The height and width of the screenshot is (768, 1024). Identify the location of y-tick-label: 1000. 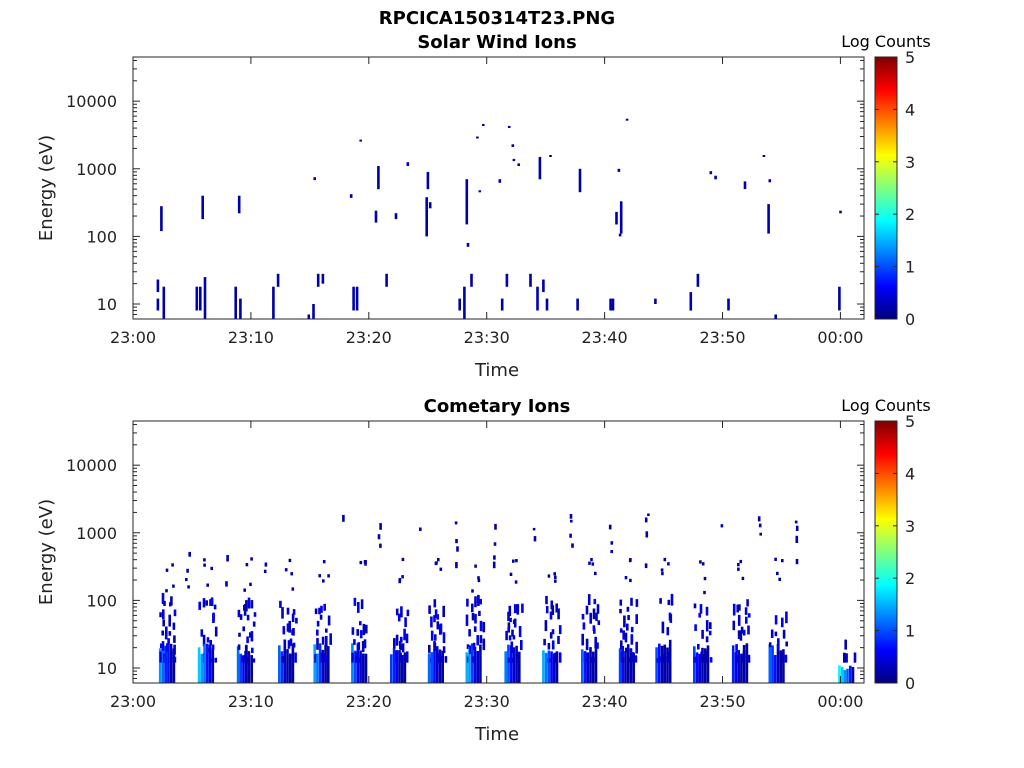
(96, 533).